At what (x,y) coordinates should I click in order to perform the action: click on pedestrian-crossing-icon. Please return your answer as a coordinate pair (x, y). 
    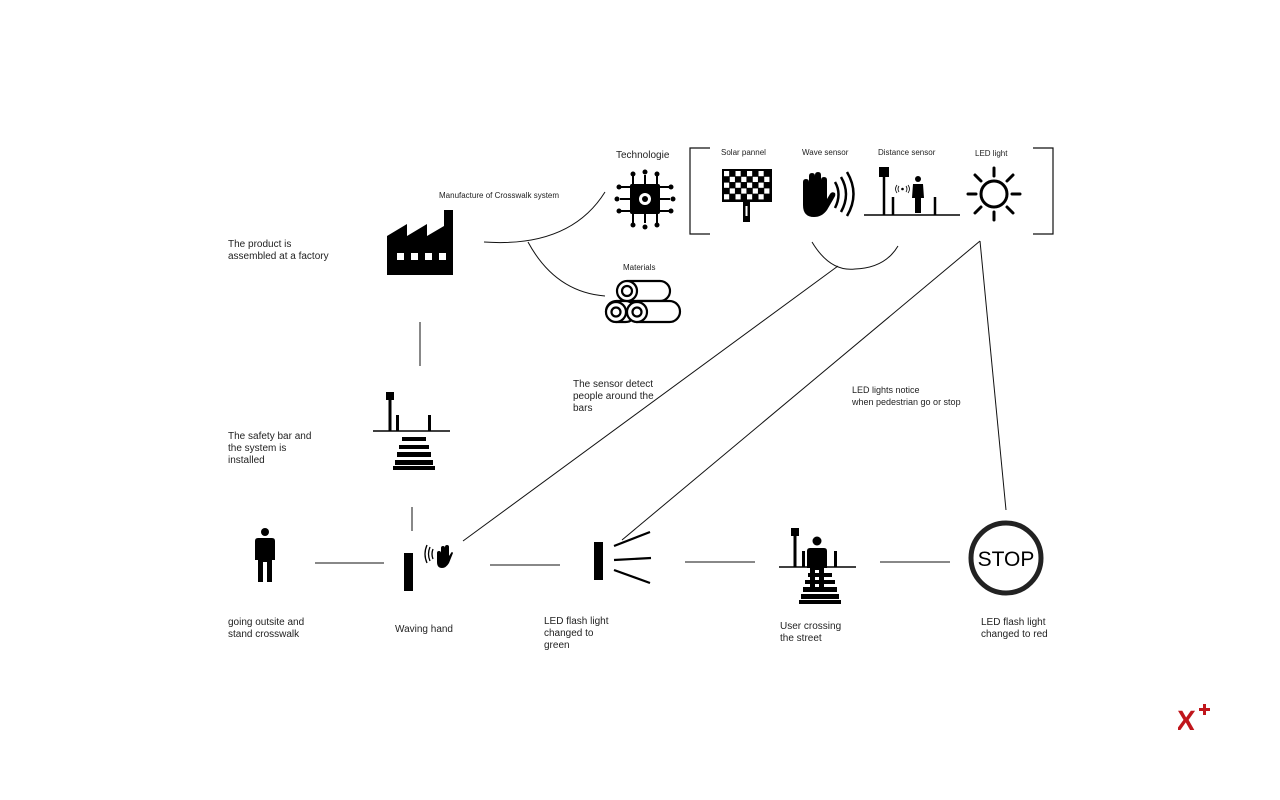
    Looking at the image, I should click on (817, 566).